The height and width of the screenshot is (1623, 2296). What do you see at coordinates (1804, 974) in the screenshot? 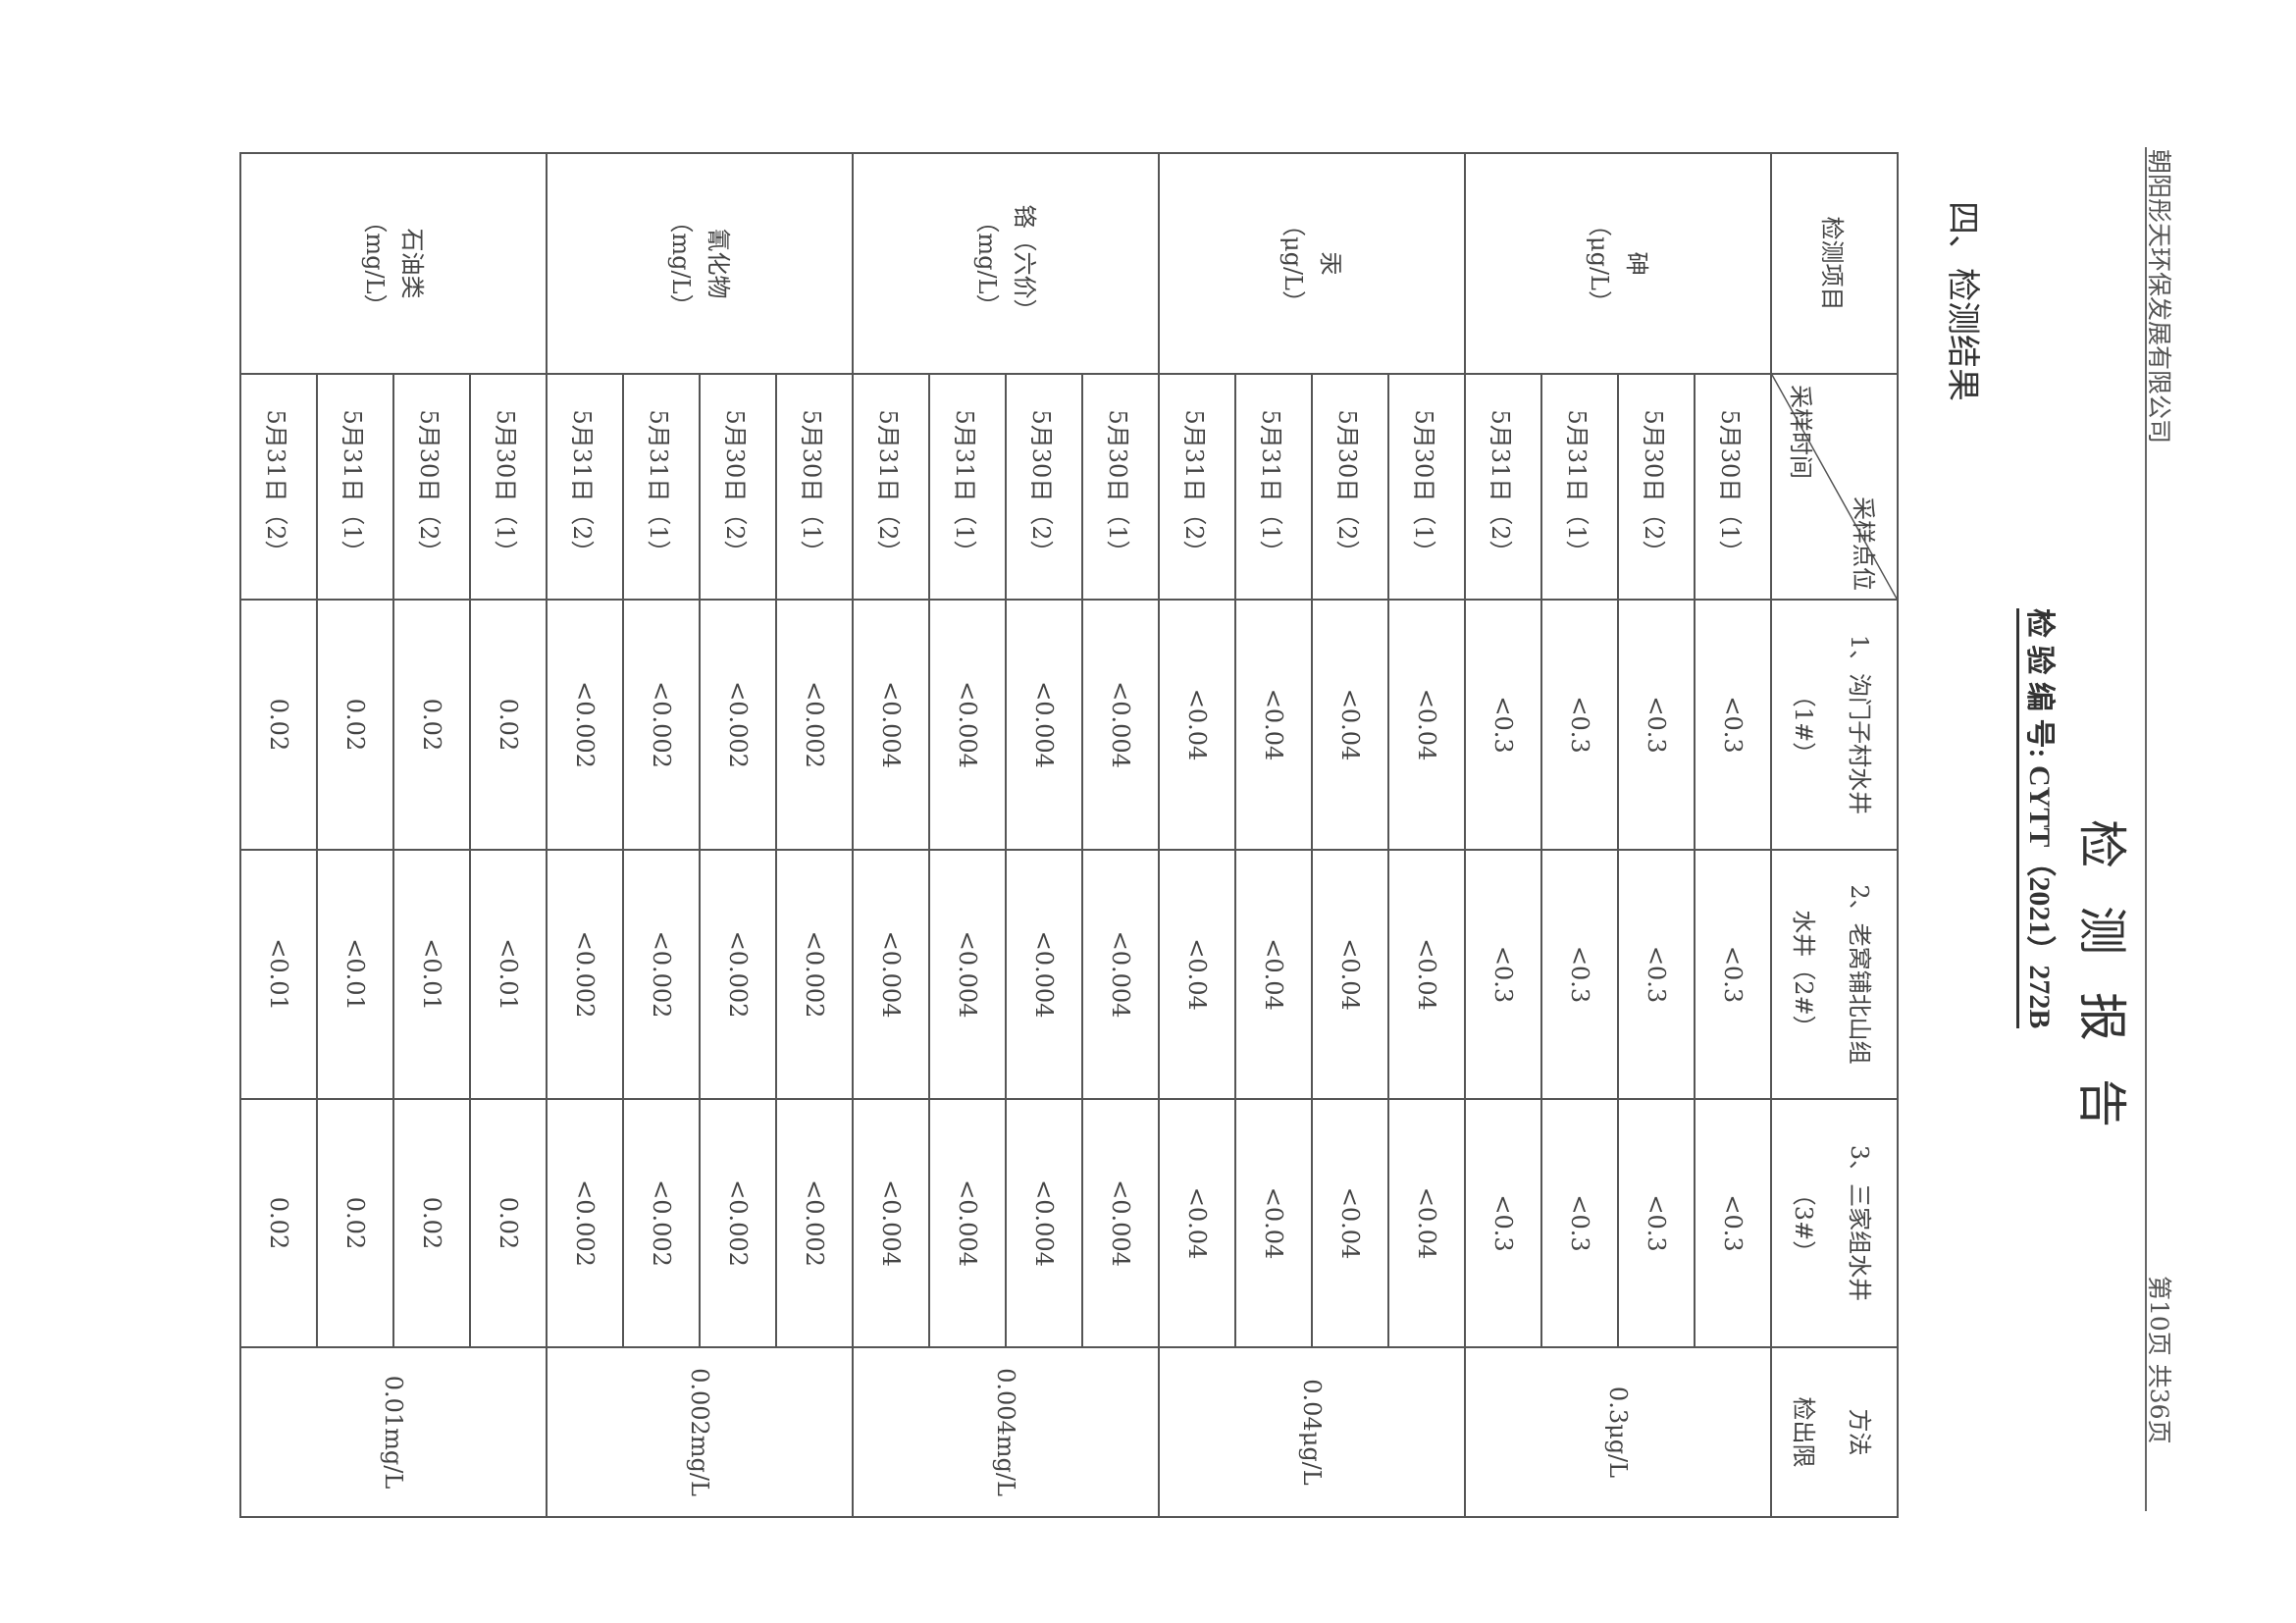
I see `site-code: 水井（2#）` at bounding box center [1804, 974].